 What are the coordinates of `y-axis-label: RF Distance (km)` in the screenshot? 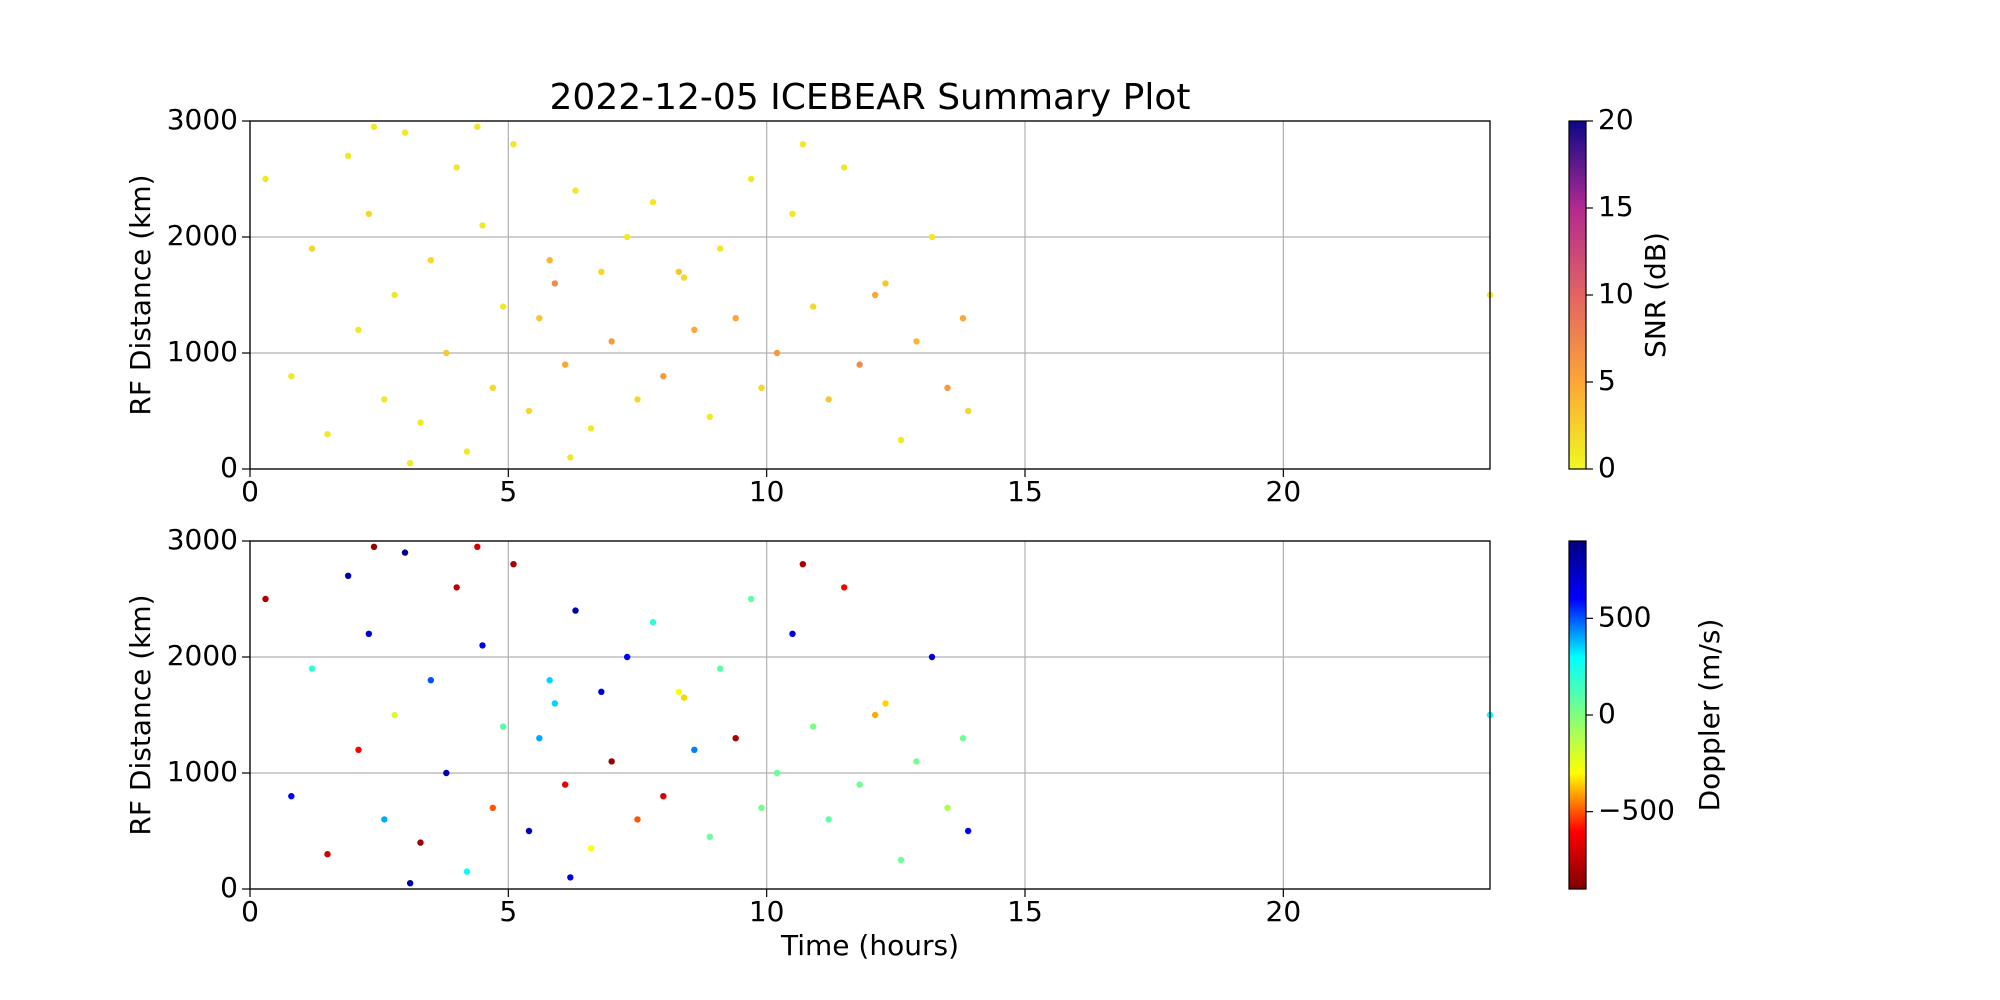 It's located at (140, 714).